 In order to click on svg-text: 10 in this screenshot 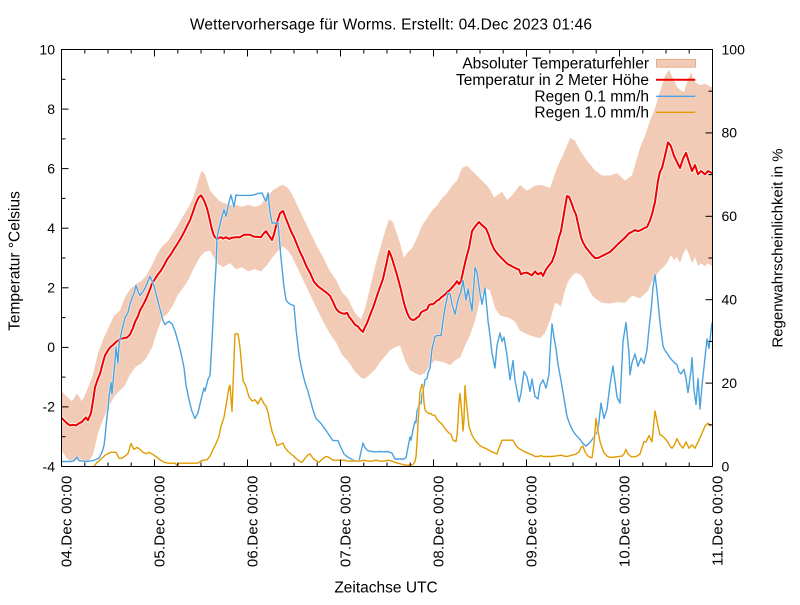, I will do `click(47, 49)`.